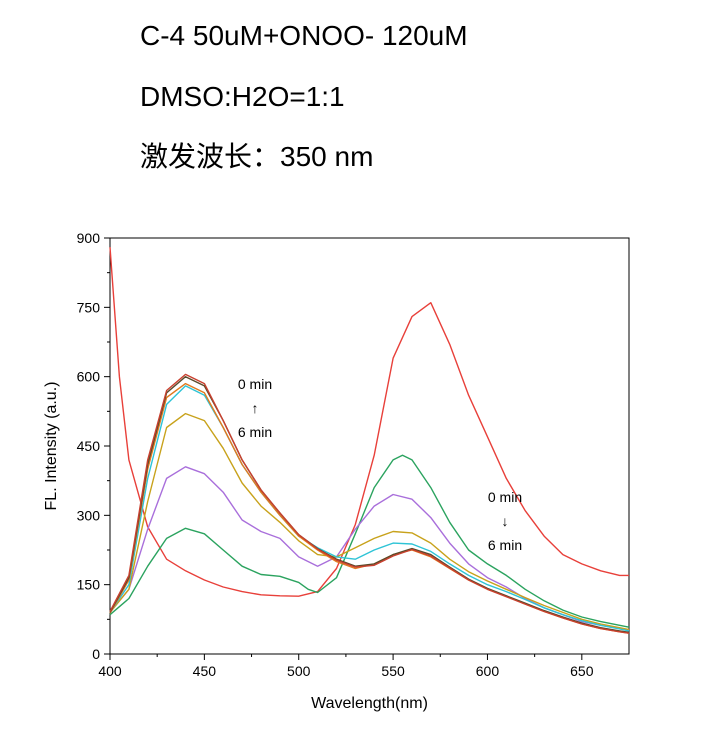 Image resolution: width=712 pixels, height=751 pixels. Describe the element at coordinates (255, 408) in the screenshot. I see `annotation-1-line-2: ↑` at that location.